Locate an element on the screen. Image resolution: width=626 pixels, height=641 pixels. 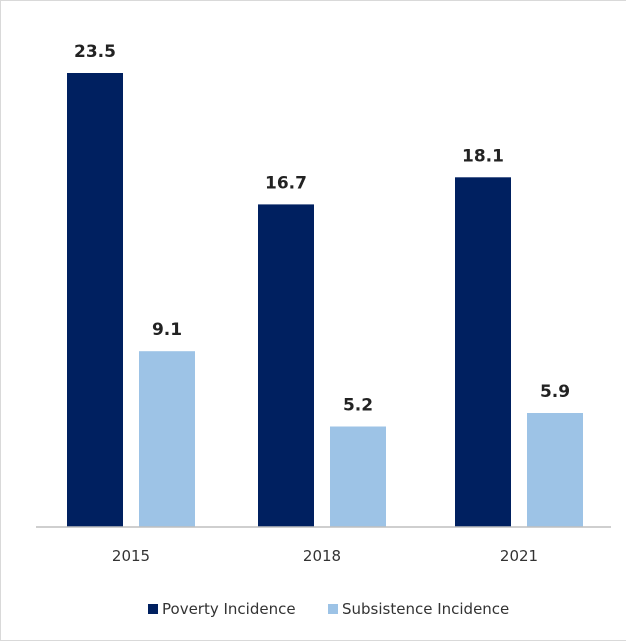
data-label-poverty-2015: 23.5 is located at coordinates (95, 52).